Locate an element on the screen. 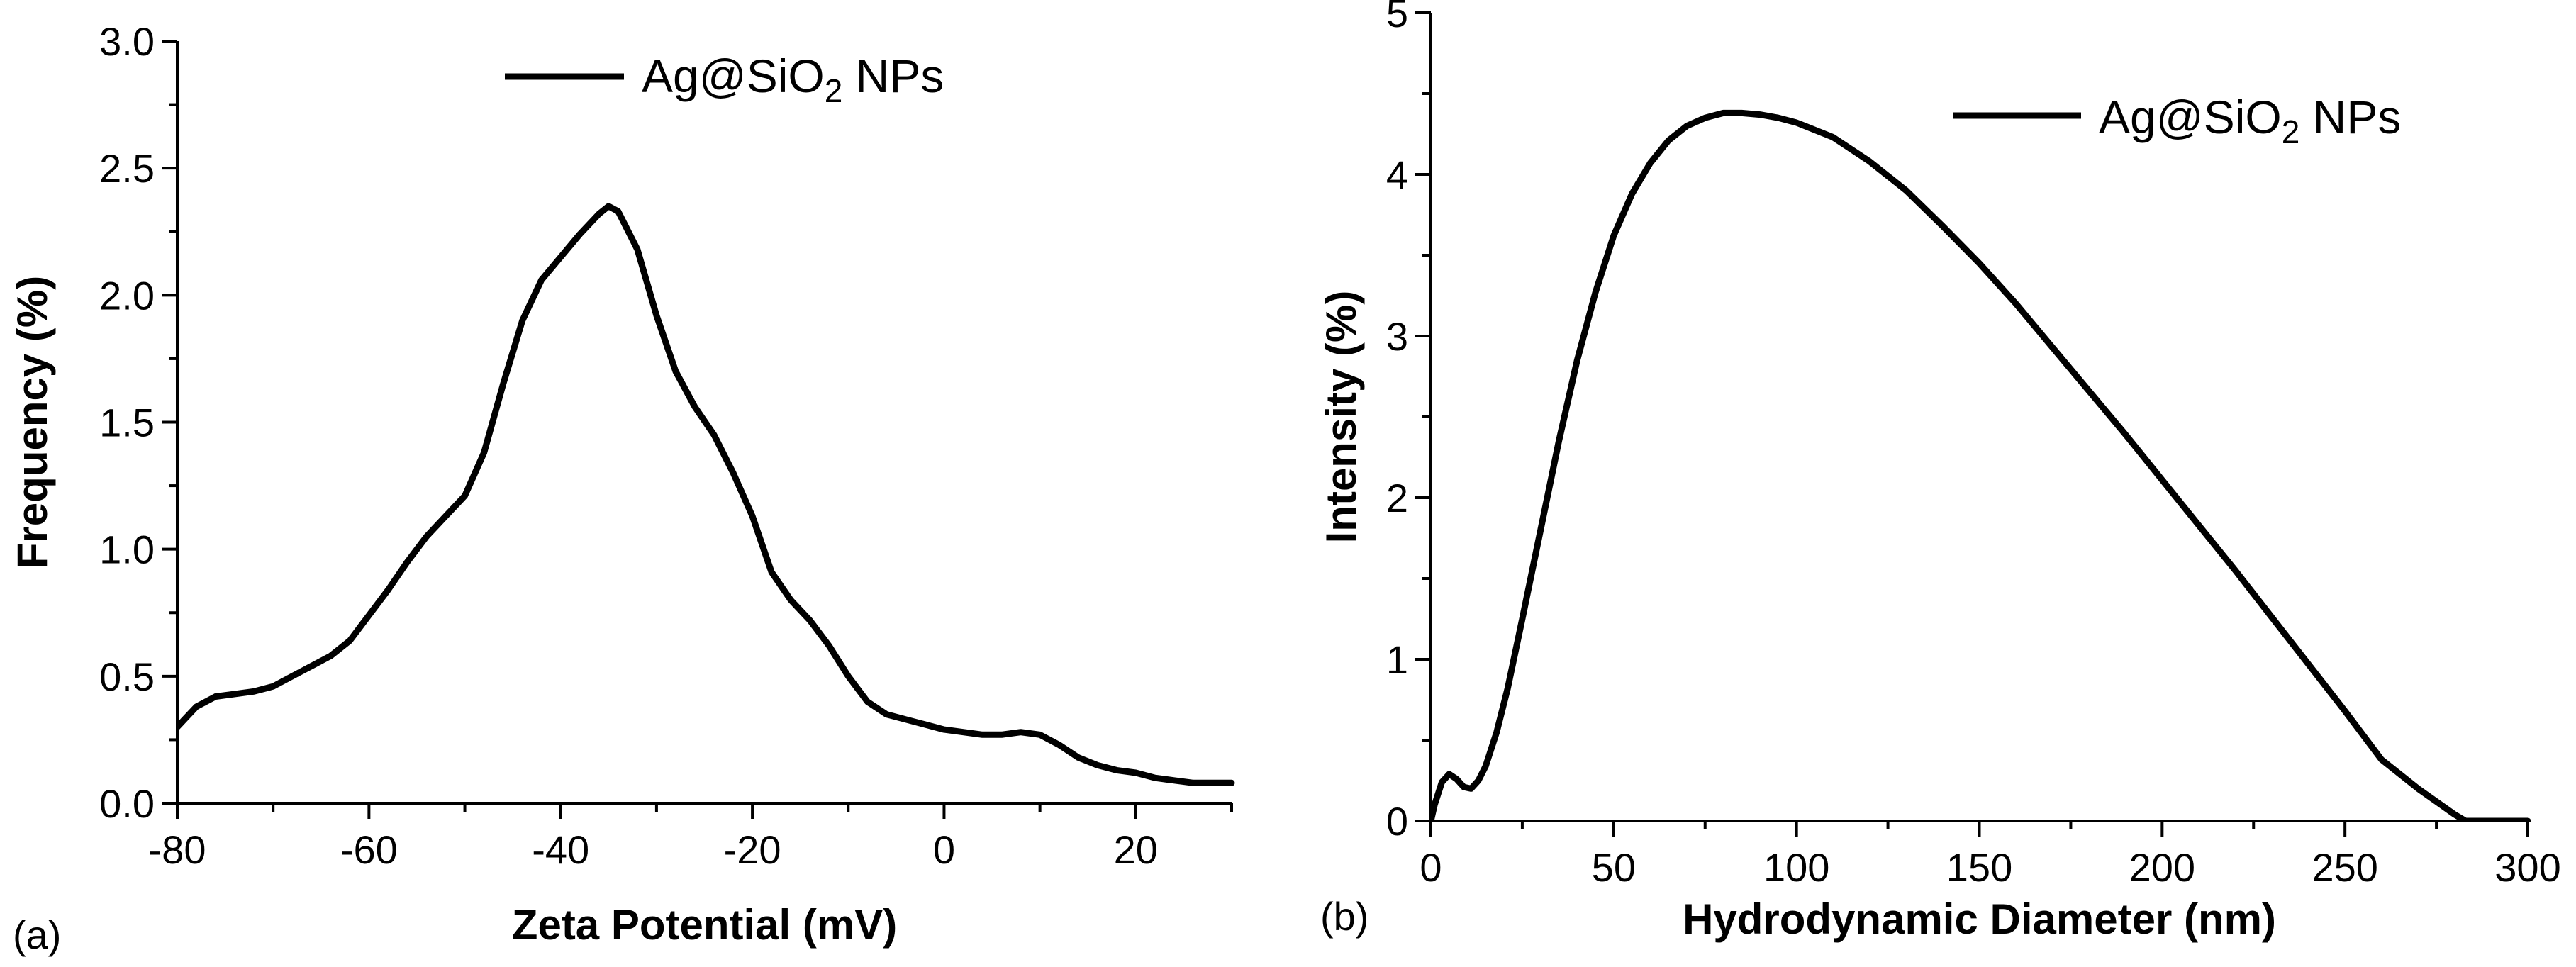 The height and width of the screenshot is (967, 2576). x-tick-label-b: 300 is located at coordinates (2527, 868).